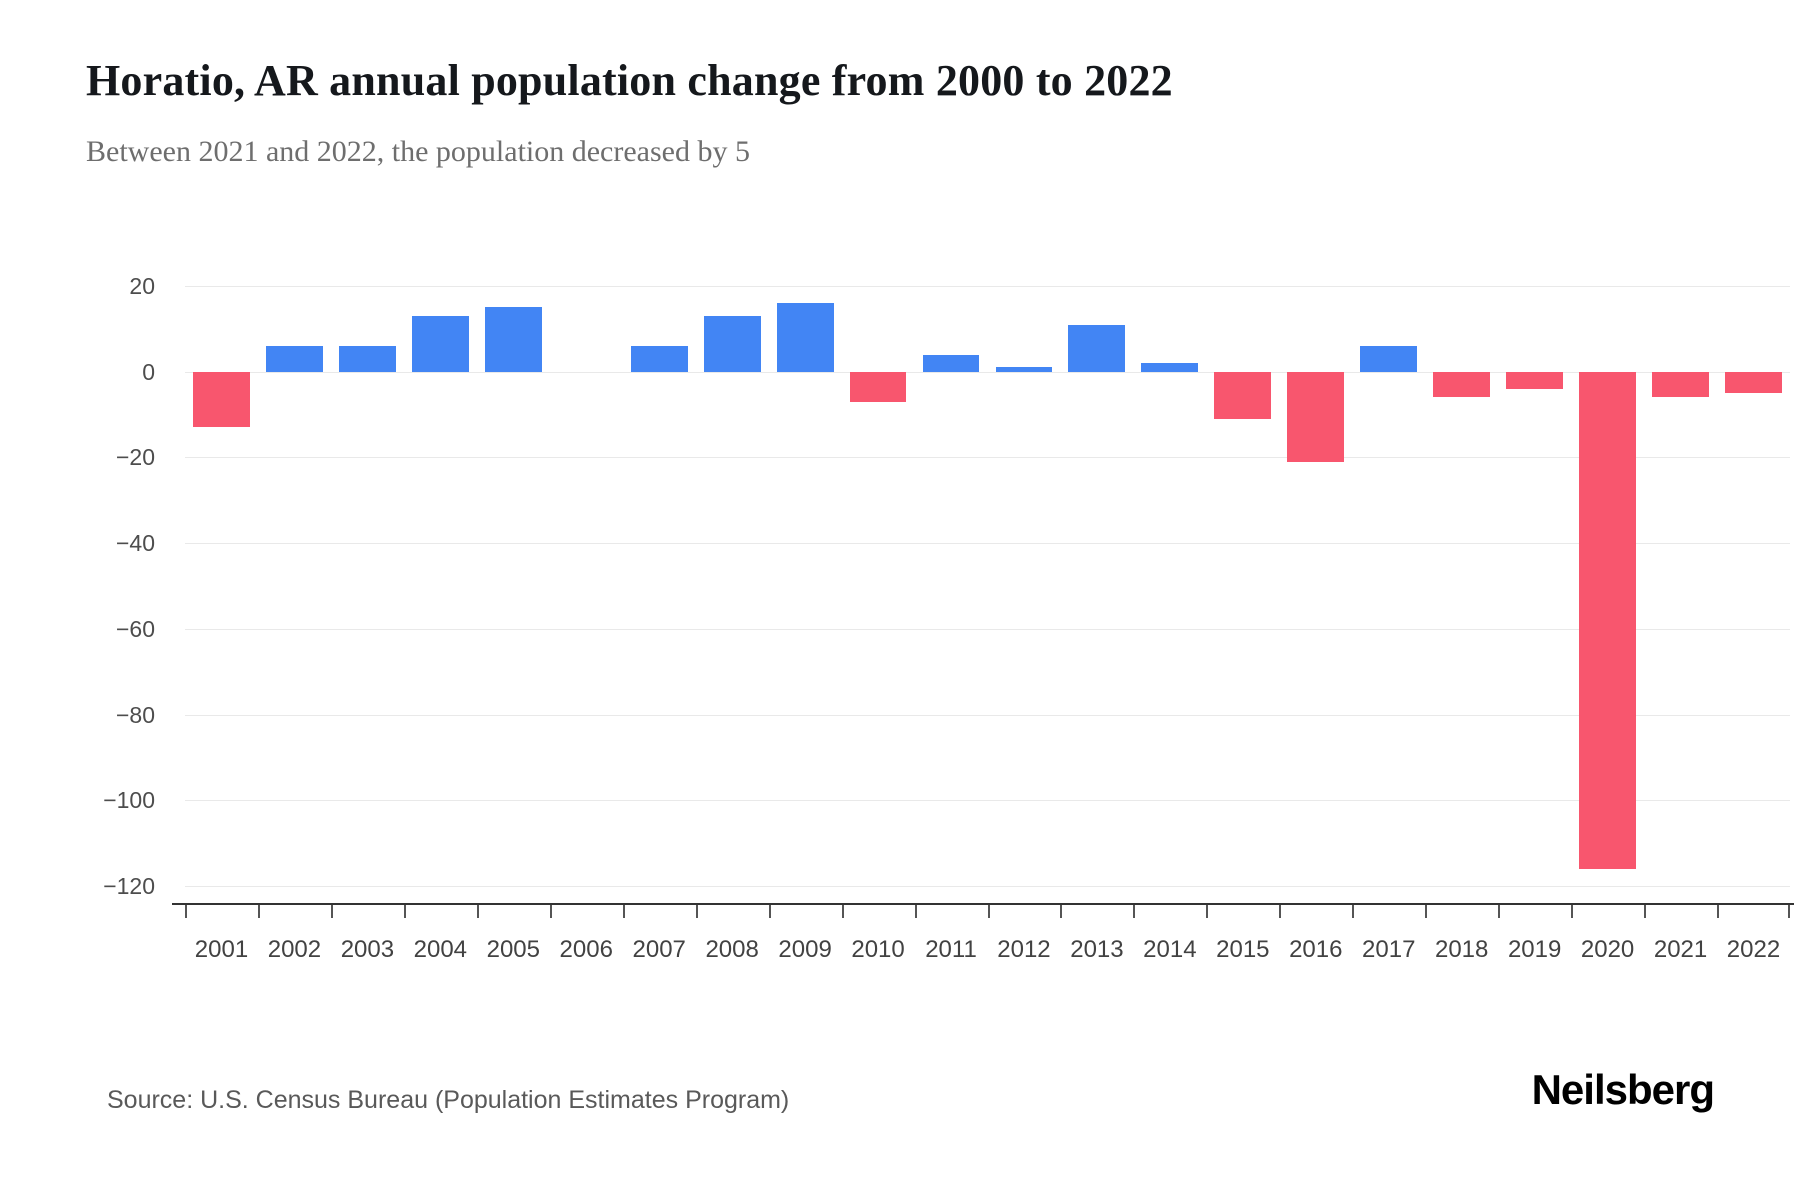  I want to click on bar-2018, so click(1462, 384).